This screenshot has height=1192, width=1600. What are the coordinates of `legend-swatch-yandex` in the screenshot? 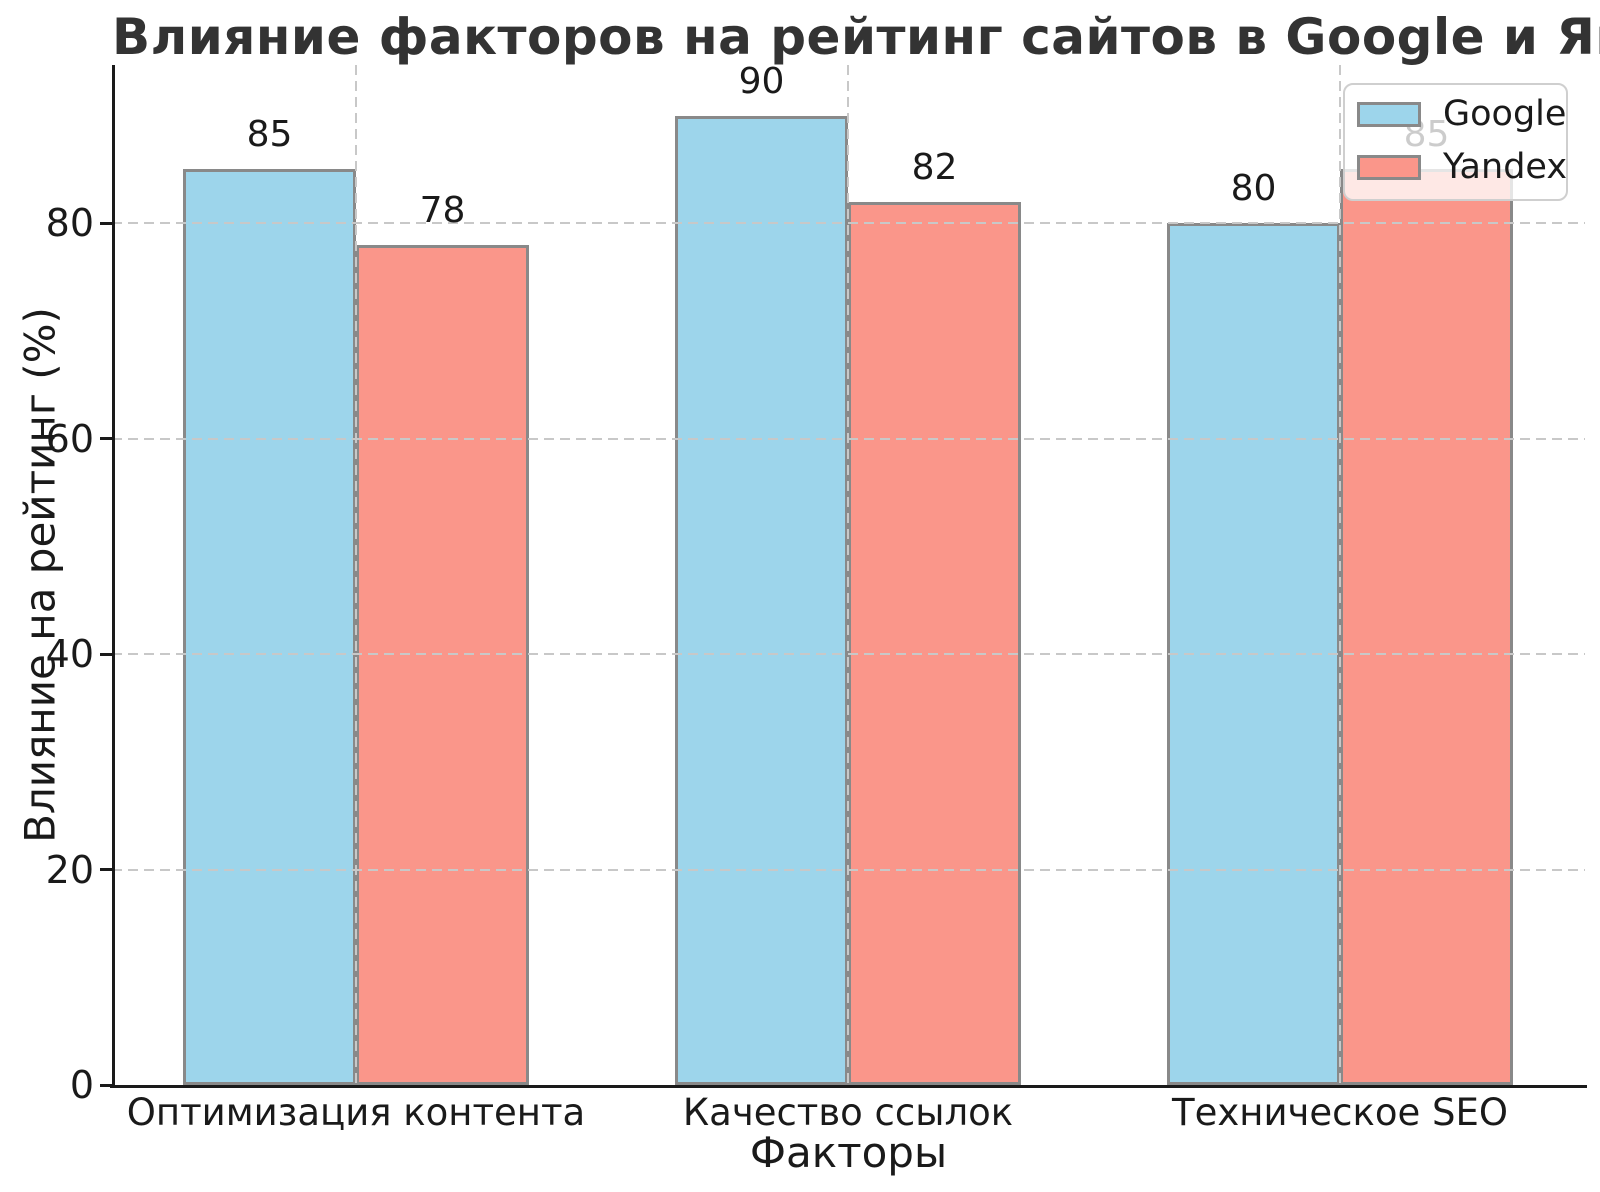 It's located at (1389, 167).